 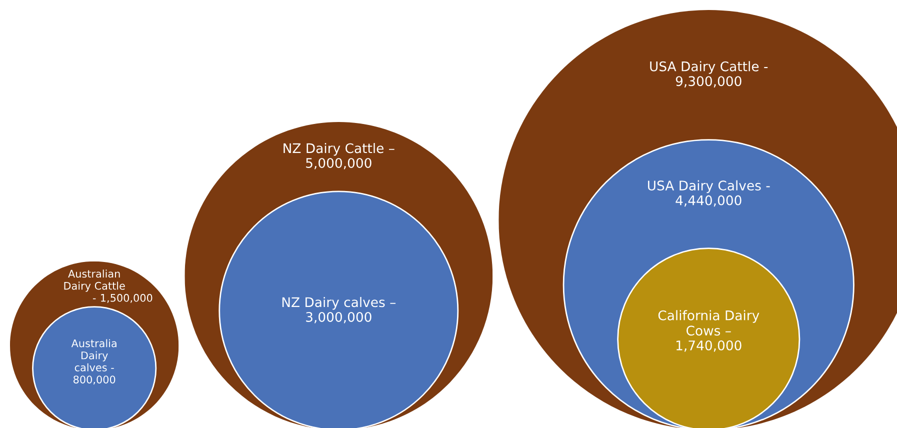 I want to click on data-label: 1,500,000, so click(x=126, y=298).